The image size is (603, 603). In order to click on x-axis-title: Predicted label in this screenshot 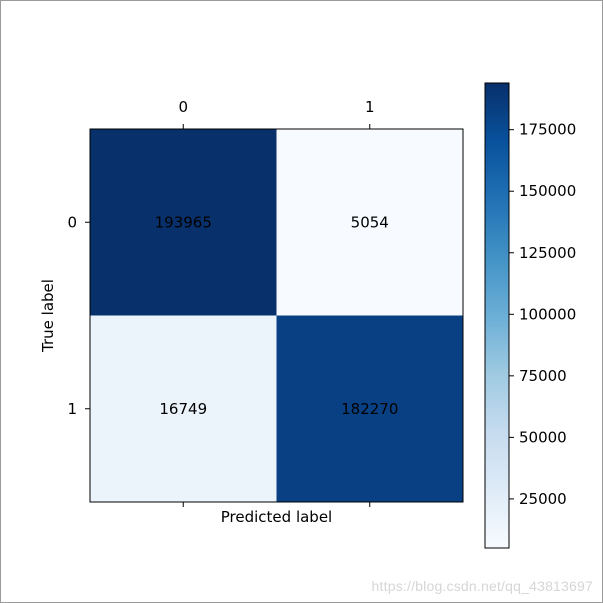, I will do `click(276, 517)`.